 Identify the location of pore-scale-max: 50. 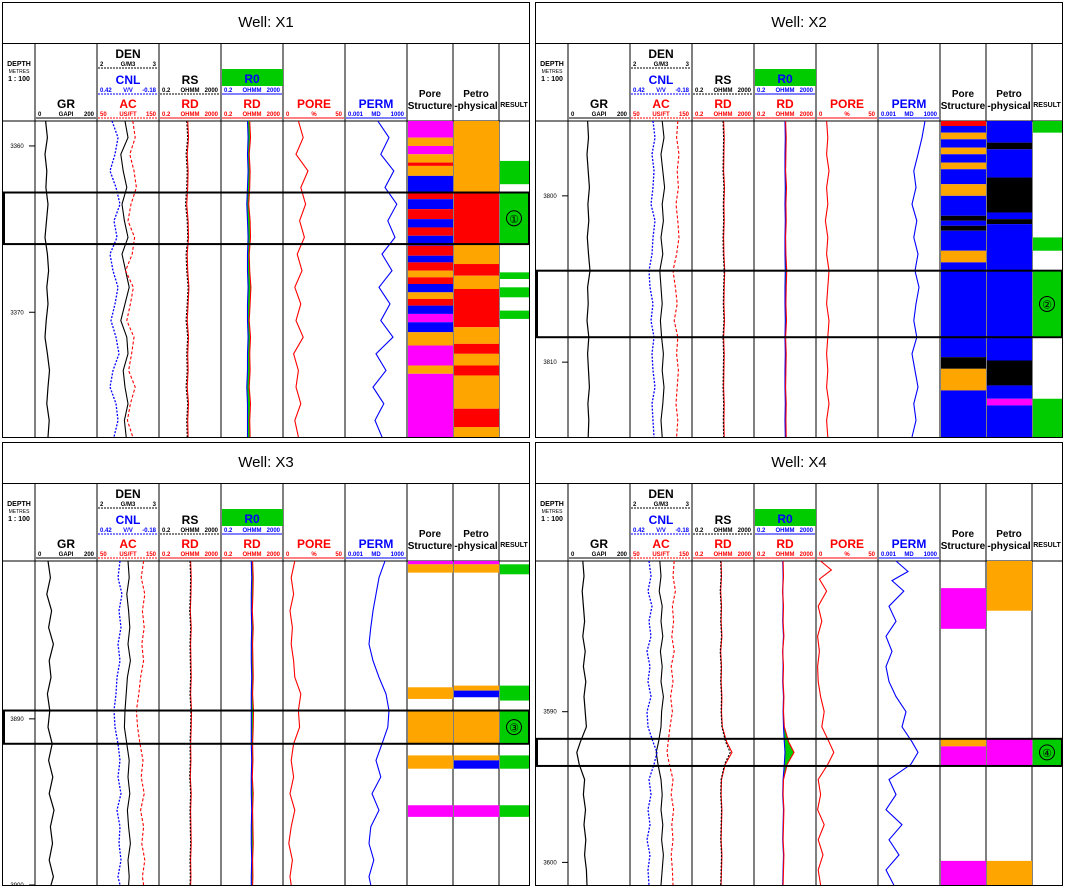
(871, 555).